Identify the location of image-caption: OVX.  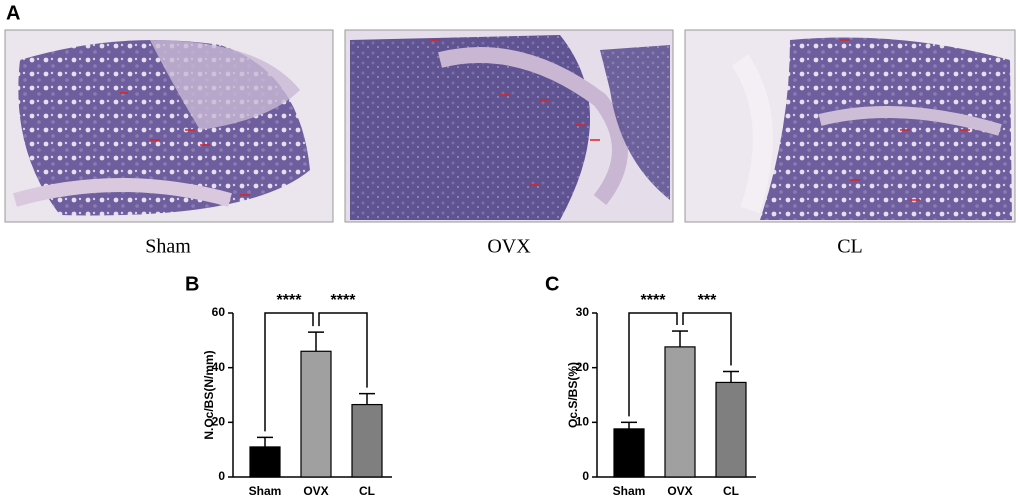
(509, 247).